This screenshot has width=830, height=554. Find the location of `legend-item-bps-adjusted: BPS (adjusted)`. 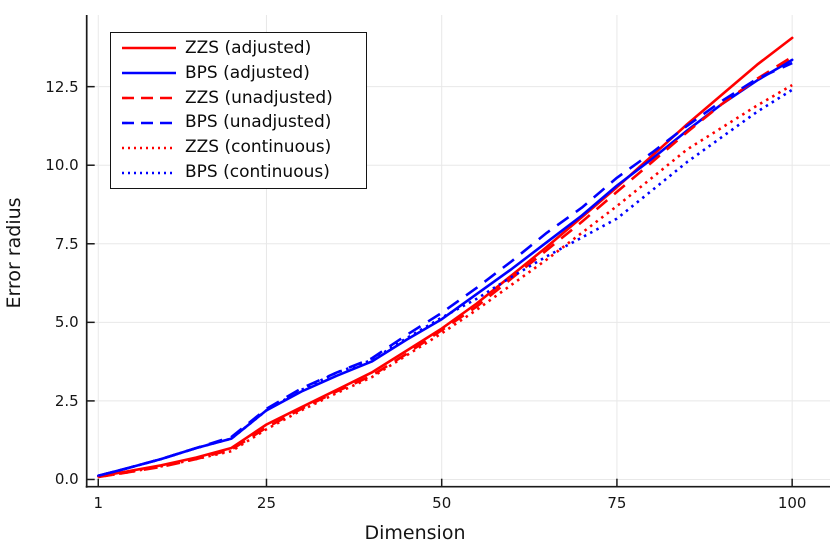

legend-item-bps-adjusted: BPS (adjusted) is located at coordinates (240, 73).